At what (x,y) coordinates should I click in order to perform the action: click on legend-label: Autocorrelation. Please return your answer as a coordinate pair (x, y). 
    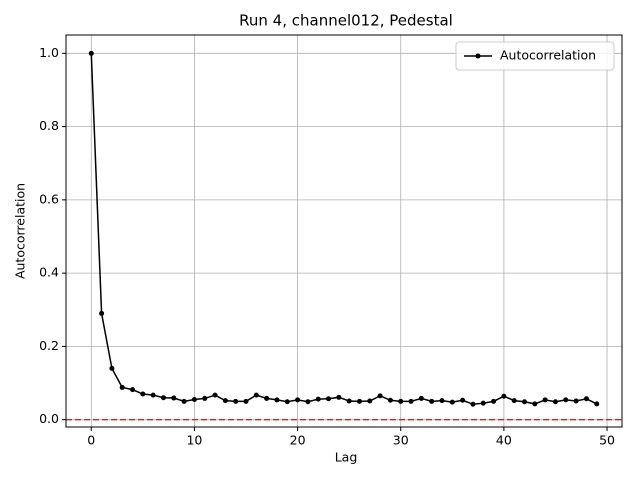
    Looking at the image, I should click on (548, 55).